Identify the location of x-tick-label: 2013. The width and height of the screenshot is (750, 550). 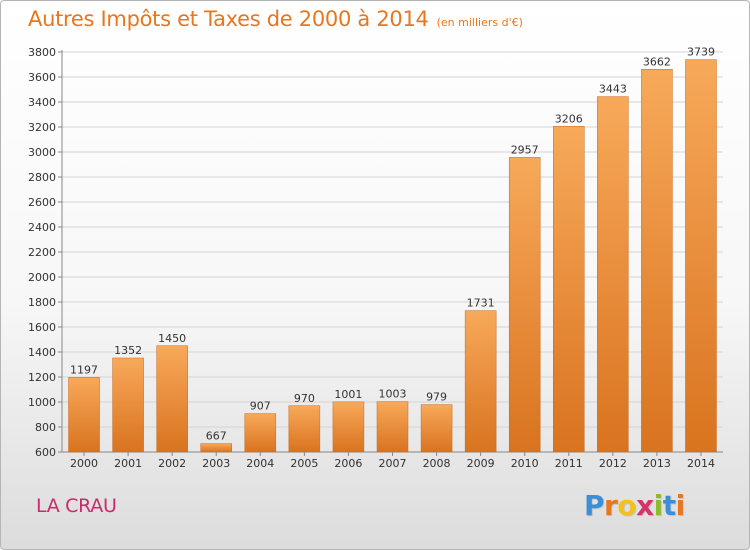
(657, 463).